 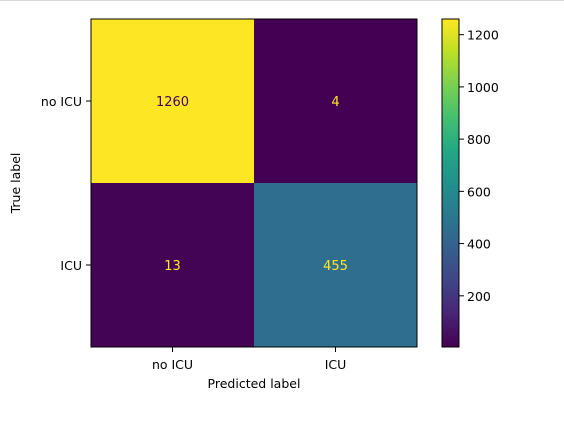 I want to click on colorbar-tick-label: 400, so click(x=479, y=244).